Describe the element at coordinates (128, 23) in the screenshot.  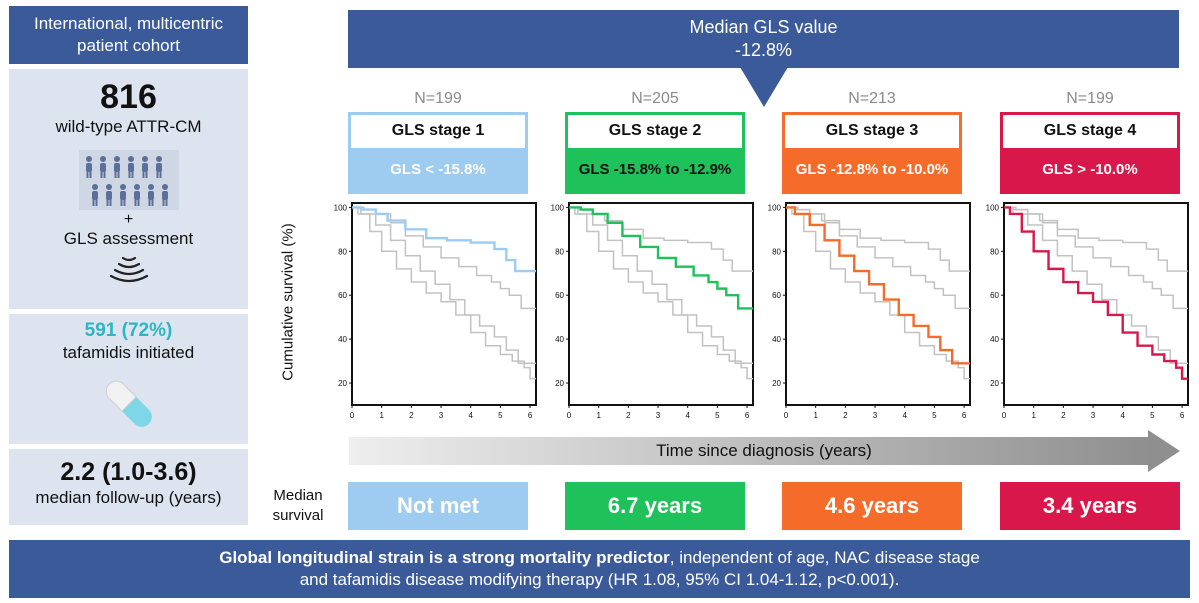
I see `cohort-header-line1: International, multicentric` at that location.